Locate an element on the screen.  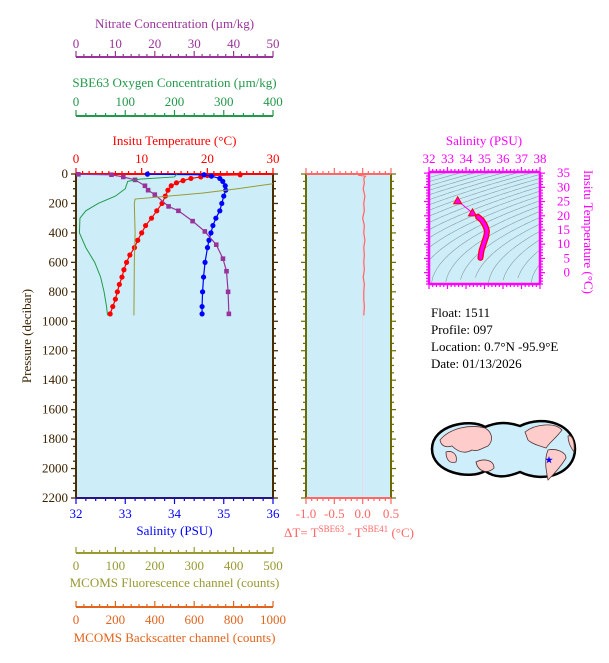
backscatter-tick-label: 0 is located at coordinates (76, 619).